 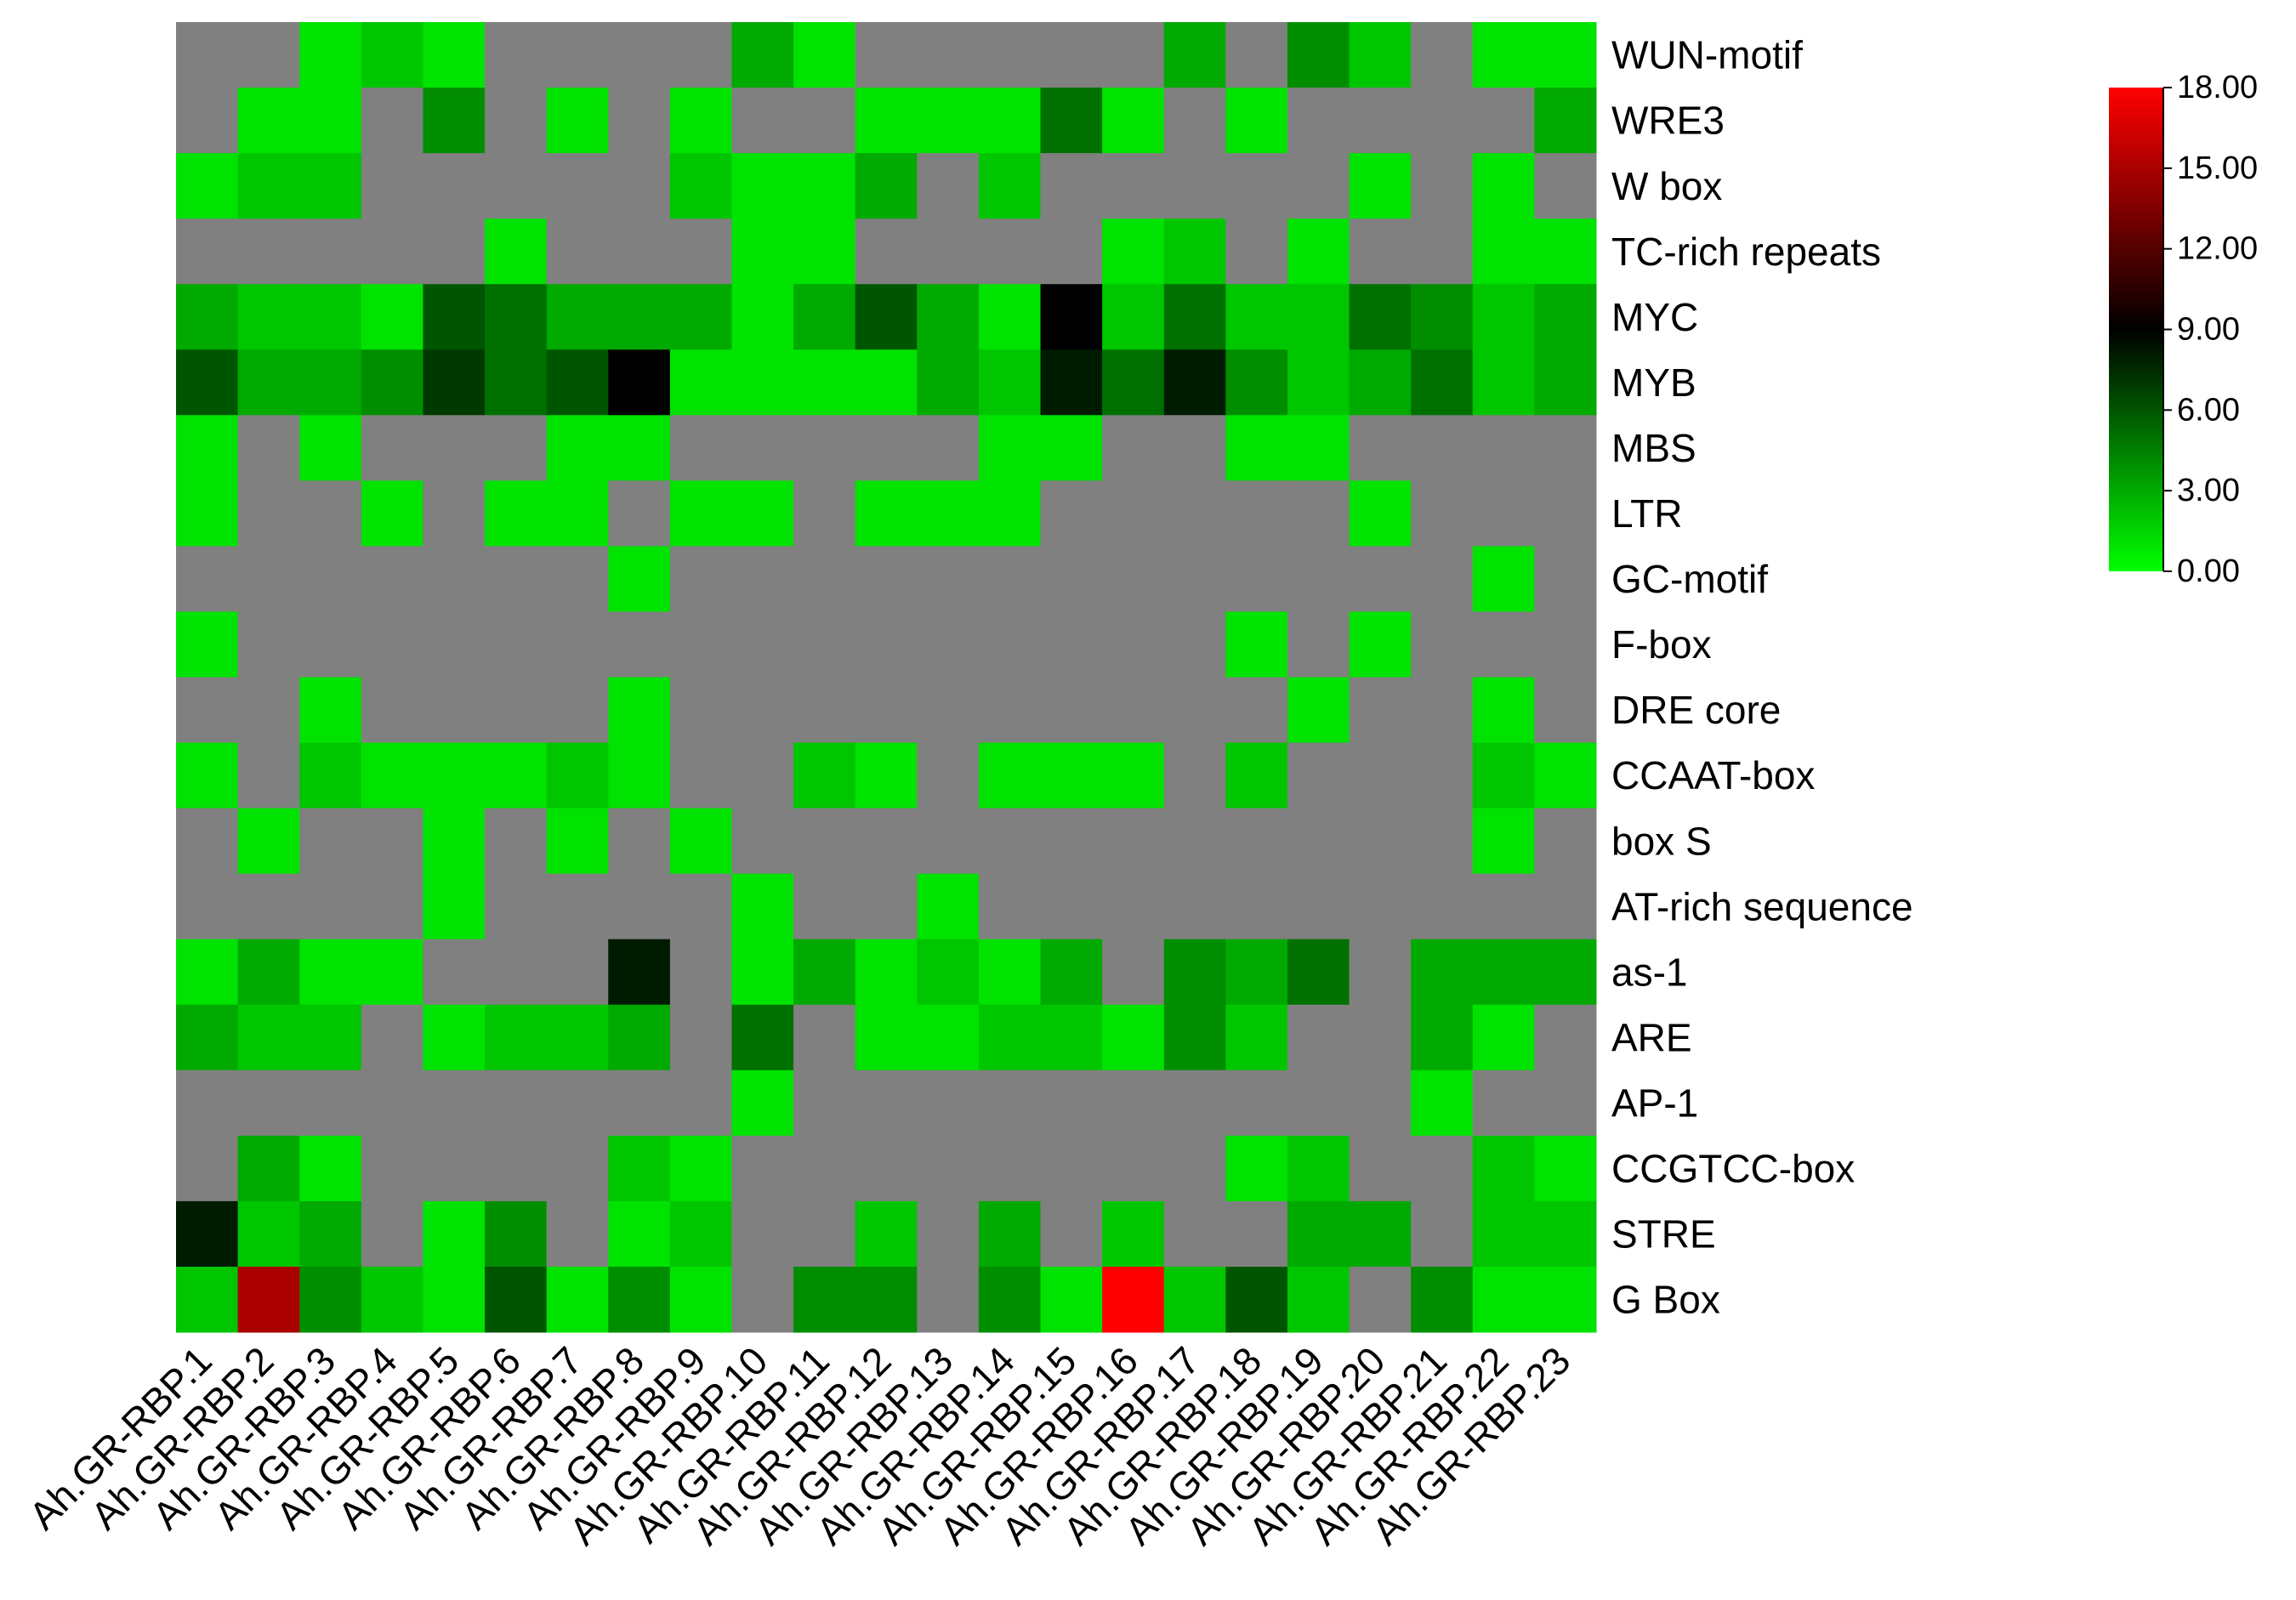 I want to click on row-label: CCAAT-box, so click(x=1713, y=775).